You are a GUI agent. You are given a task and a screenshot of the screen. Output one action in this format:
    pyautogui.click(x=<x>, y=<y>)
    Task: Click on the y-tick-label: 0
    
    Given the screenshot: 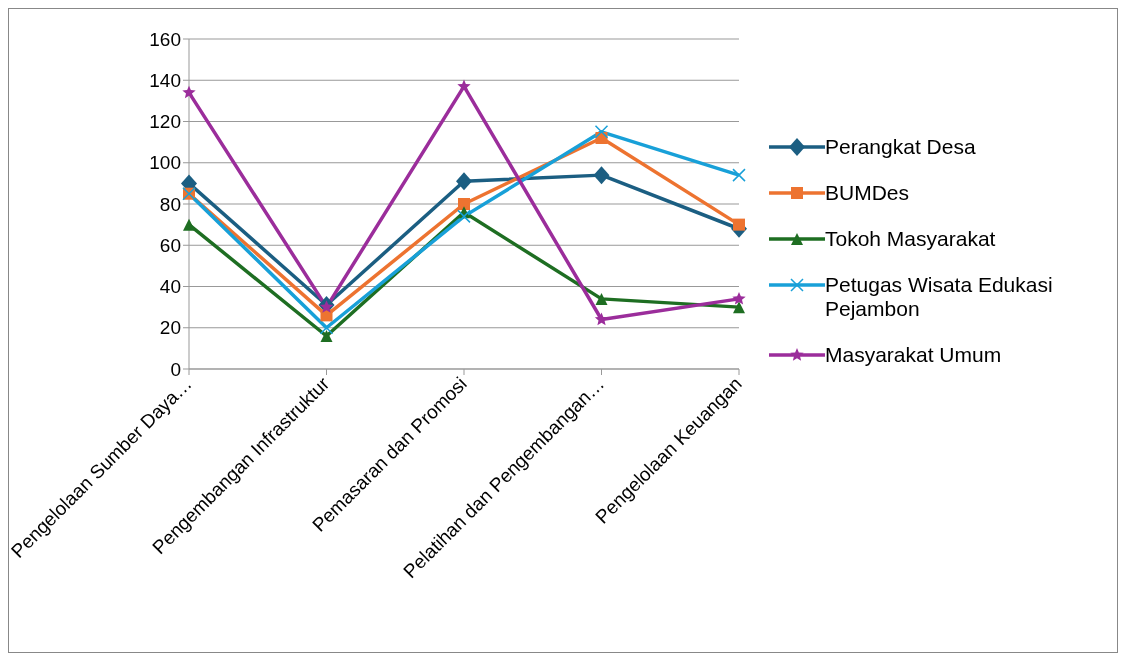 What is the action you would take?
    pyautogui.click(x=175, y=369)
    